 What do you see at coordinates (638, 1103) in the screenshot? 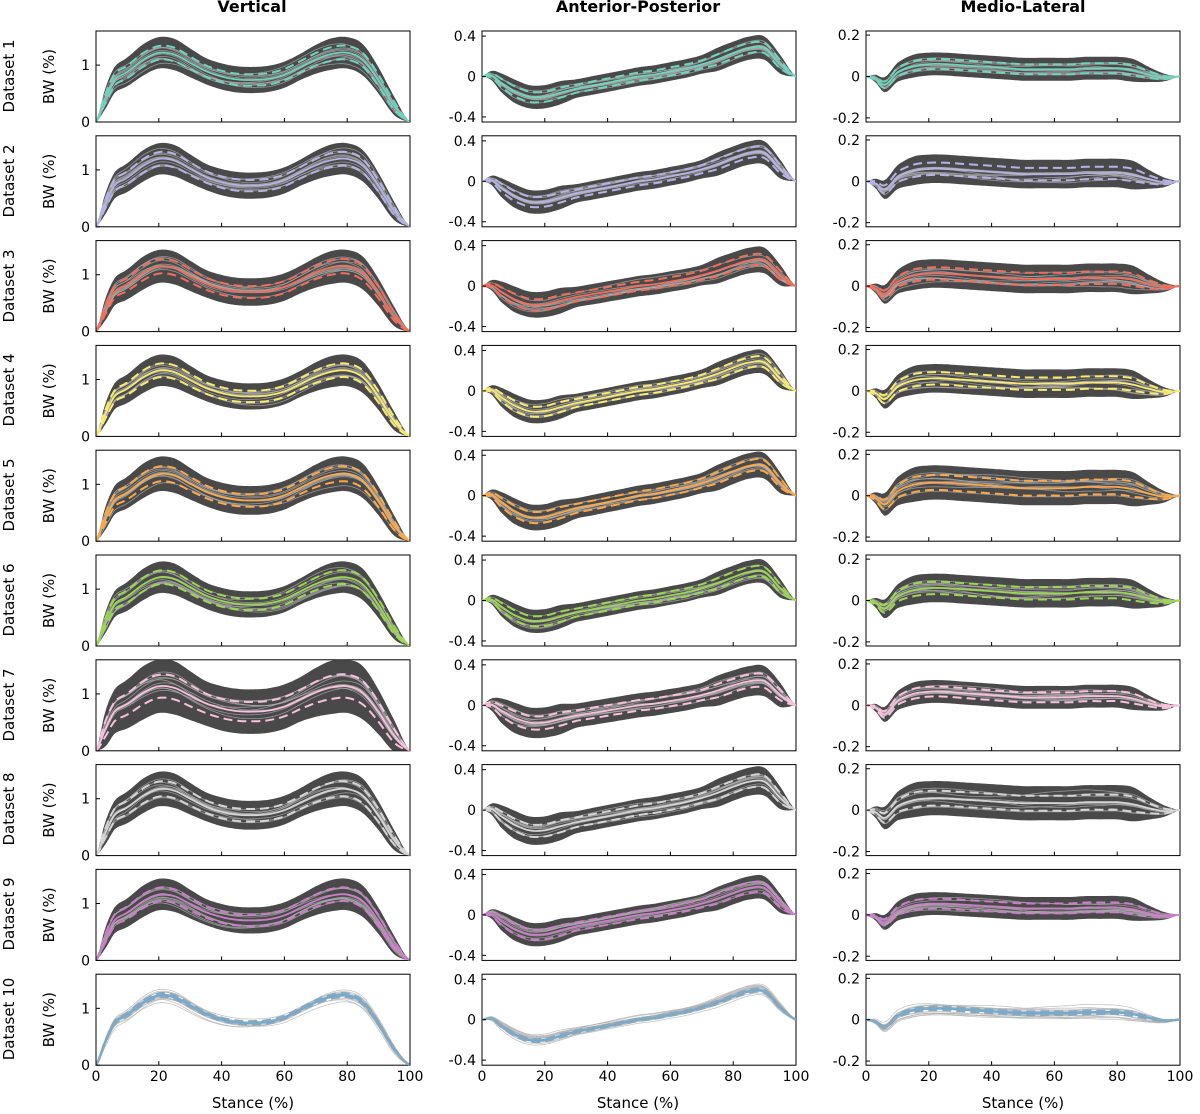
I see `x-axis-label-anterior-posterior: Stance (%)` at bounding box center [638, 1103].